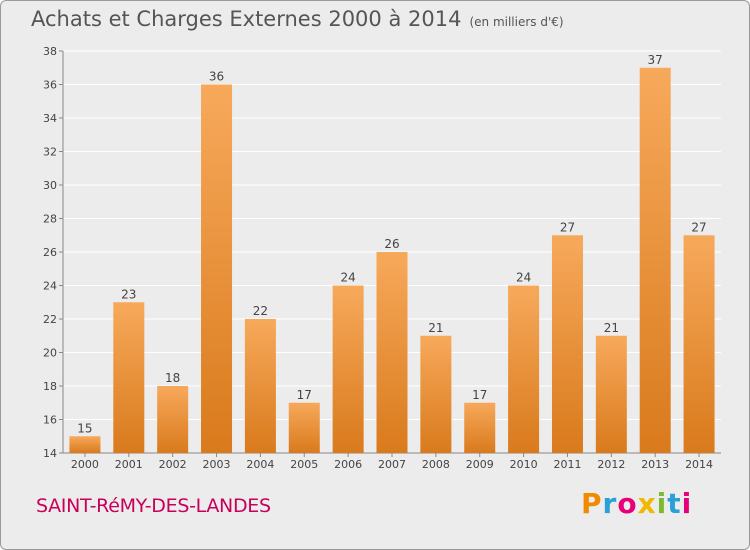 The width and height of the screenshot is (750, 550). I want to click on bar-2007, so click(392, 352).